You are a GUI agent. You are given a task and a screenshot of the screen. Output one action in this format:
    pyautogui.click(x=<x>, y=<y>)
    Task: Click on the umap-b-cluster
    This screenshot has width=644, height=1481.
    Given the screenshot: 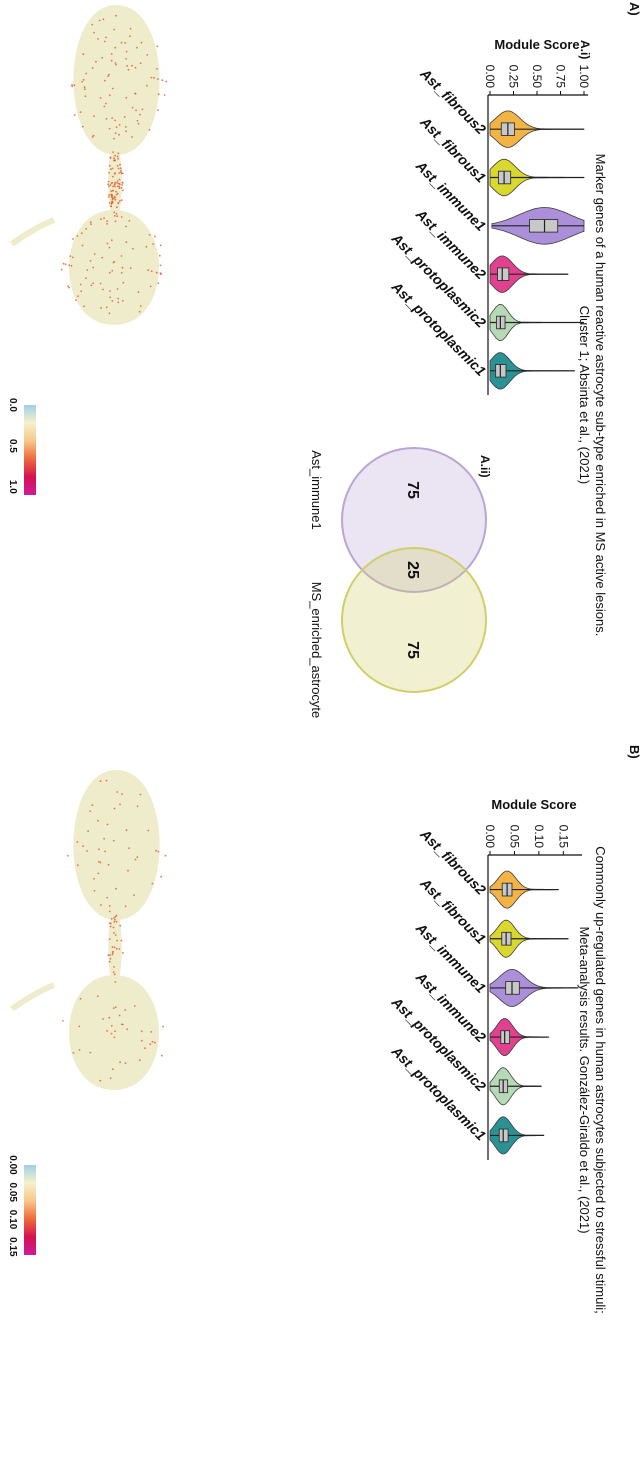 What is the action you would take?
    pyautogui.click(x=116, y=845)
    